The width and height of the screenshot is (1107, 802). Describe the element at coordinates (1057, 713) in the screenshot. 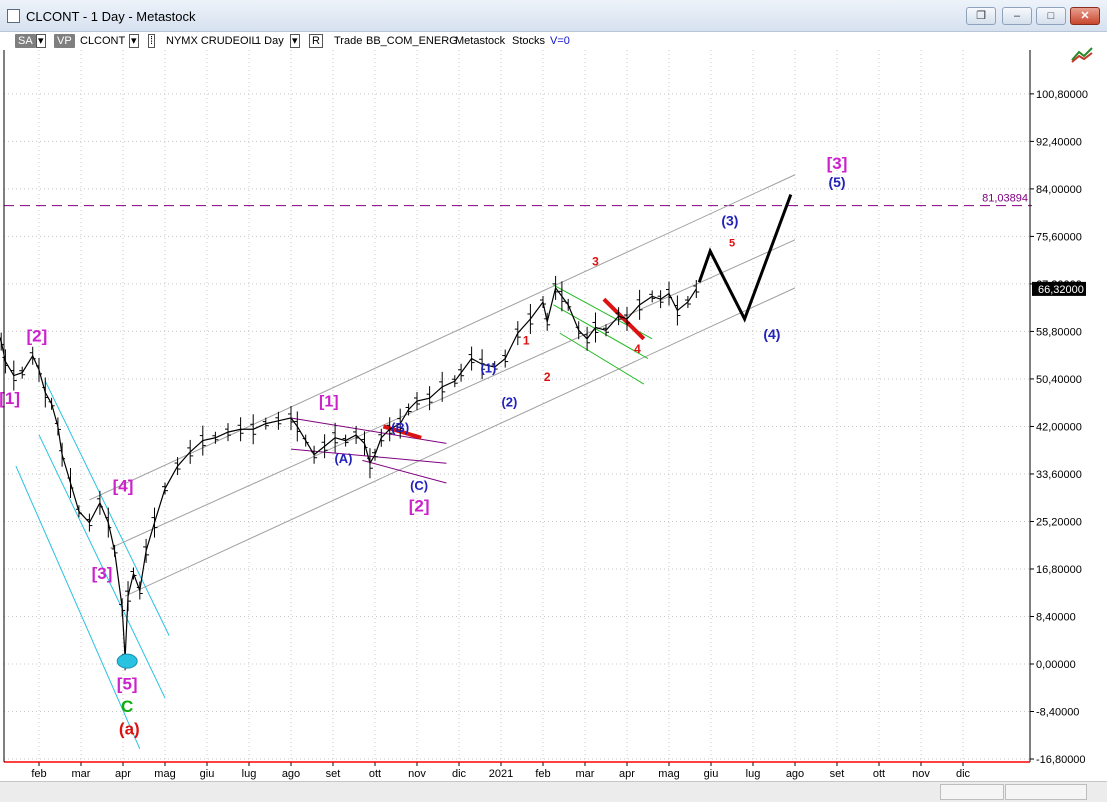

I see `price-axis-label: -8,40000` at that location.